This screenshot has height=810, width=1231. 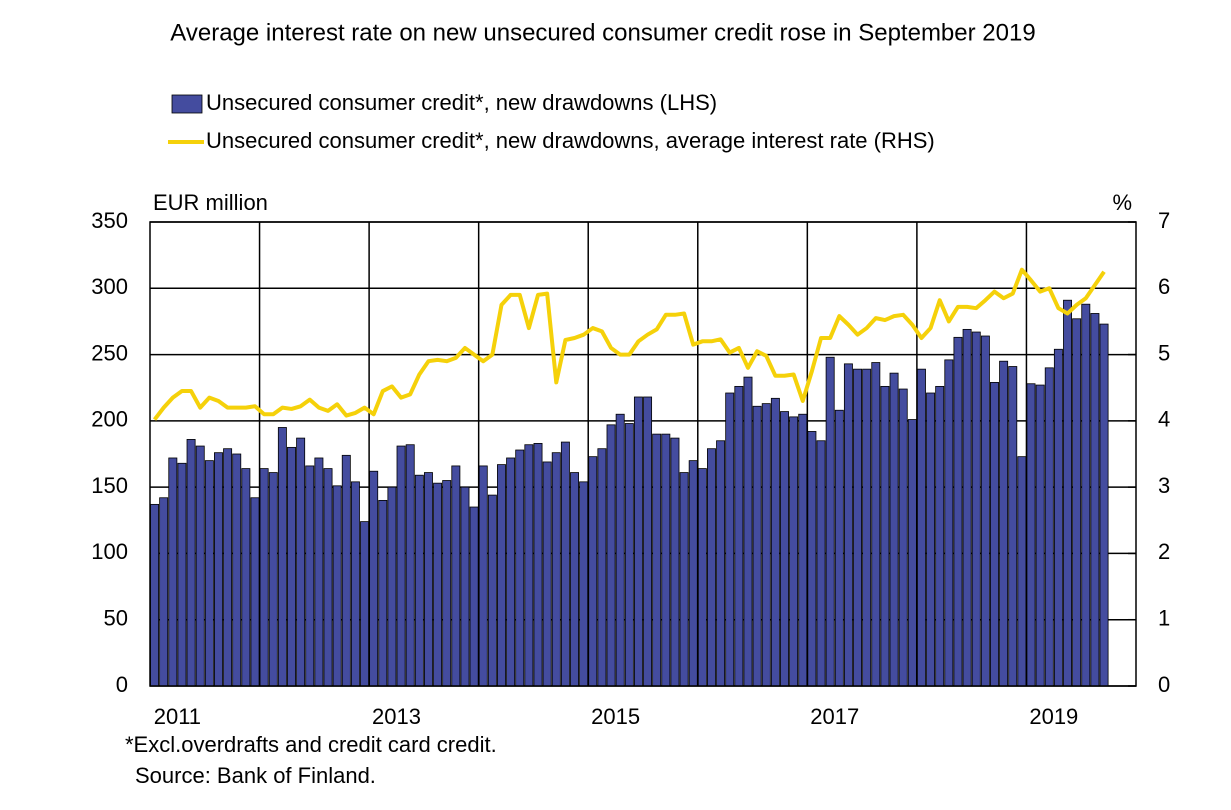 I want to click on y-tick-label: 100, so click(x=109, y=551).